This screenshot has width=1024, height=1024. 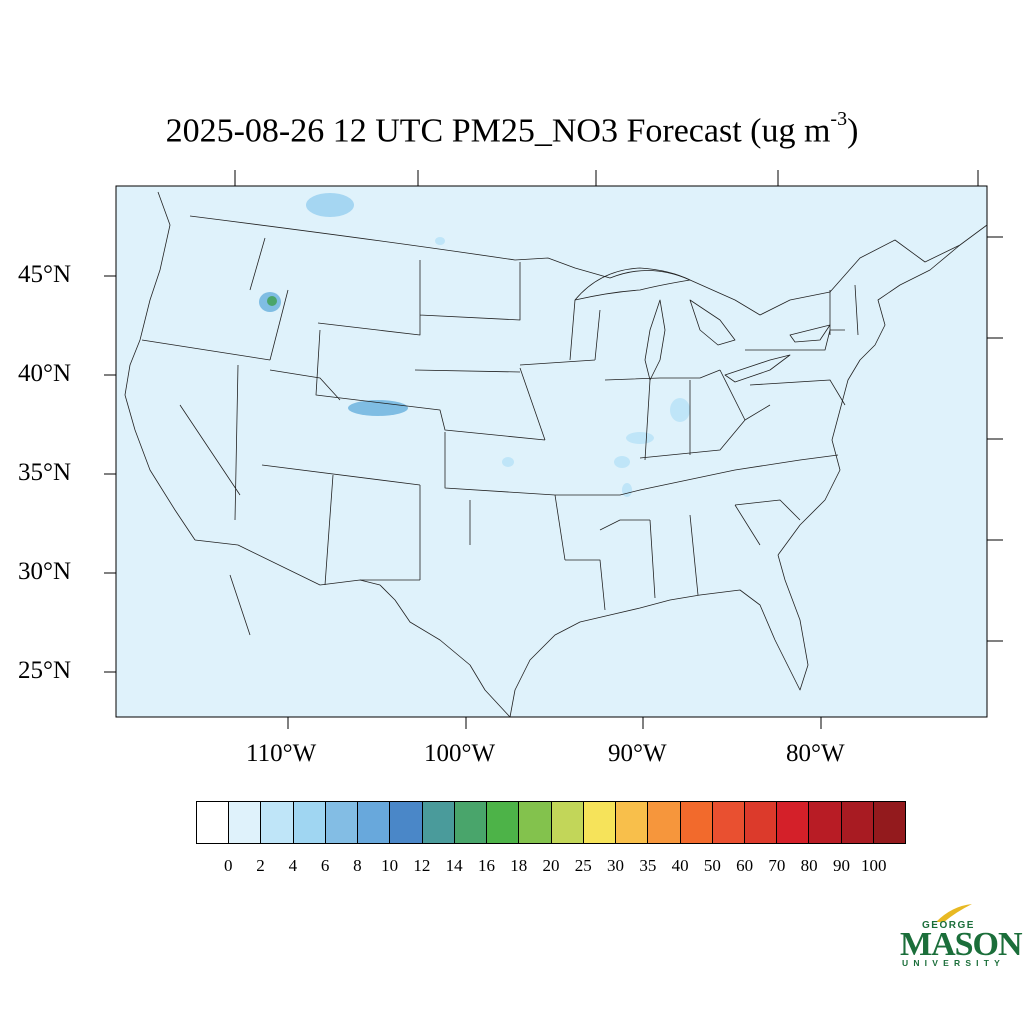 I want to click on colorbar-label: 2, so click(x=260, y=865).